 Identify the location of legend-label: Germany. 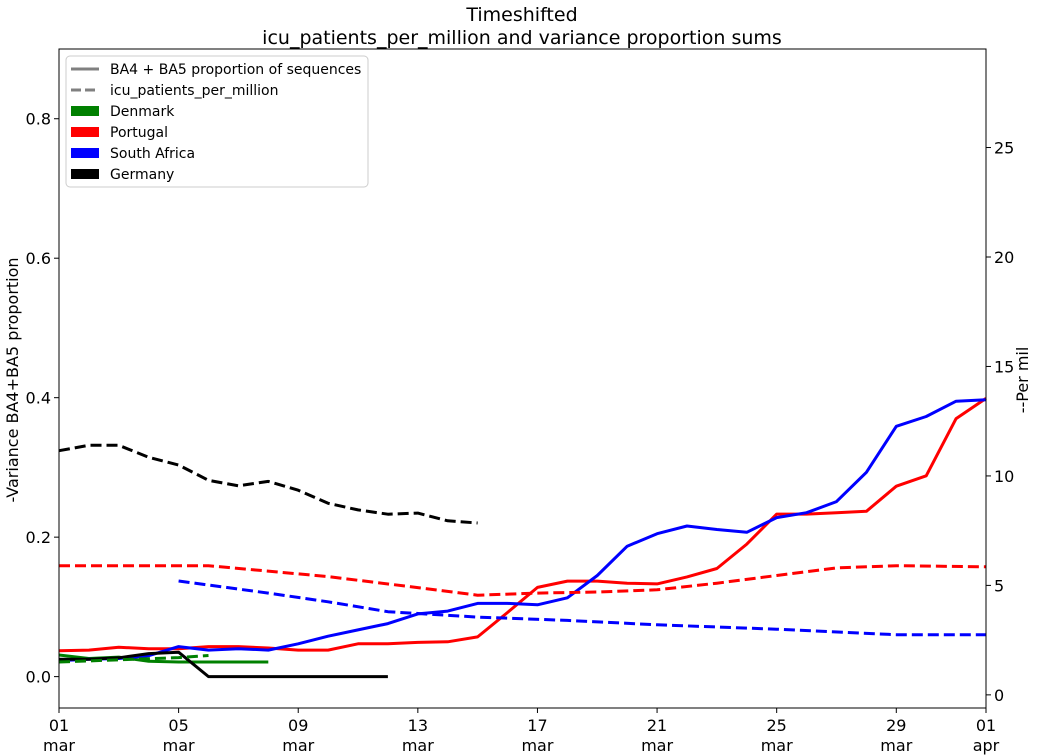
(142, 175).